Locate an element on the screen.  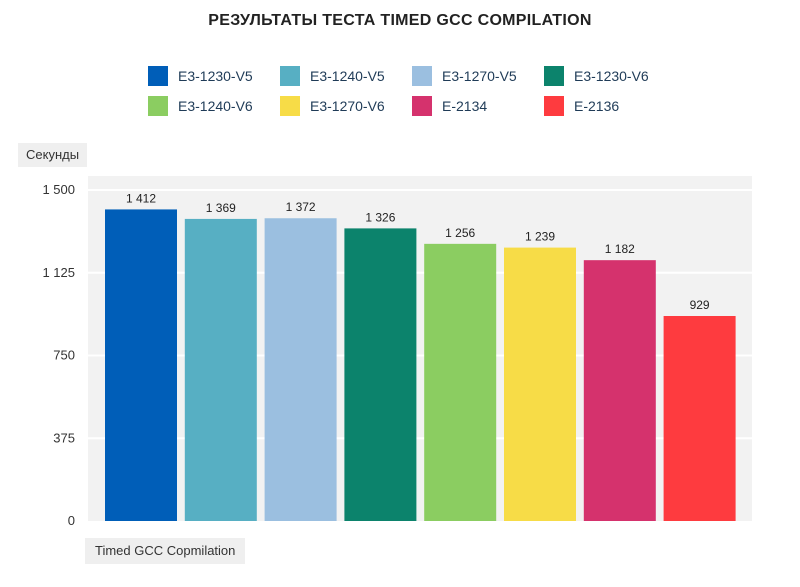
bar-value-label: 1 326 is located at coordinates (380, 217).